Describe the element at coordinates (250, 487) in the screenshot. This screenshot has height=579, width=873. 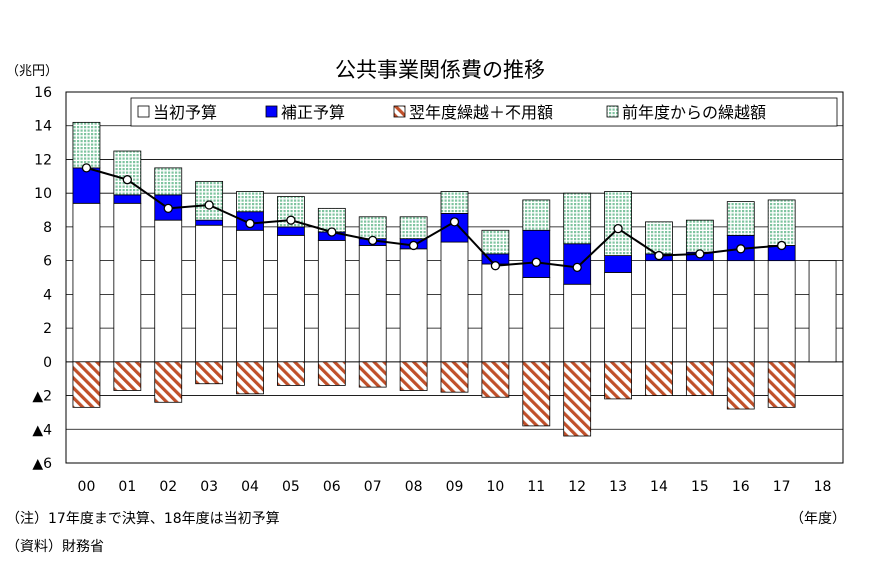
I see `x-tick-label: 04` at that location.